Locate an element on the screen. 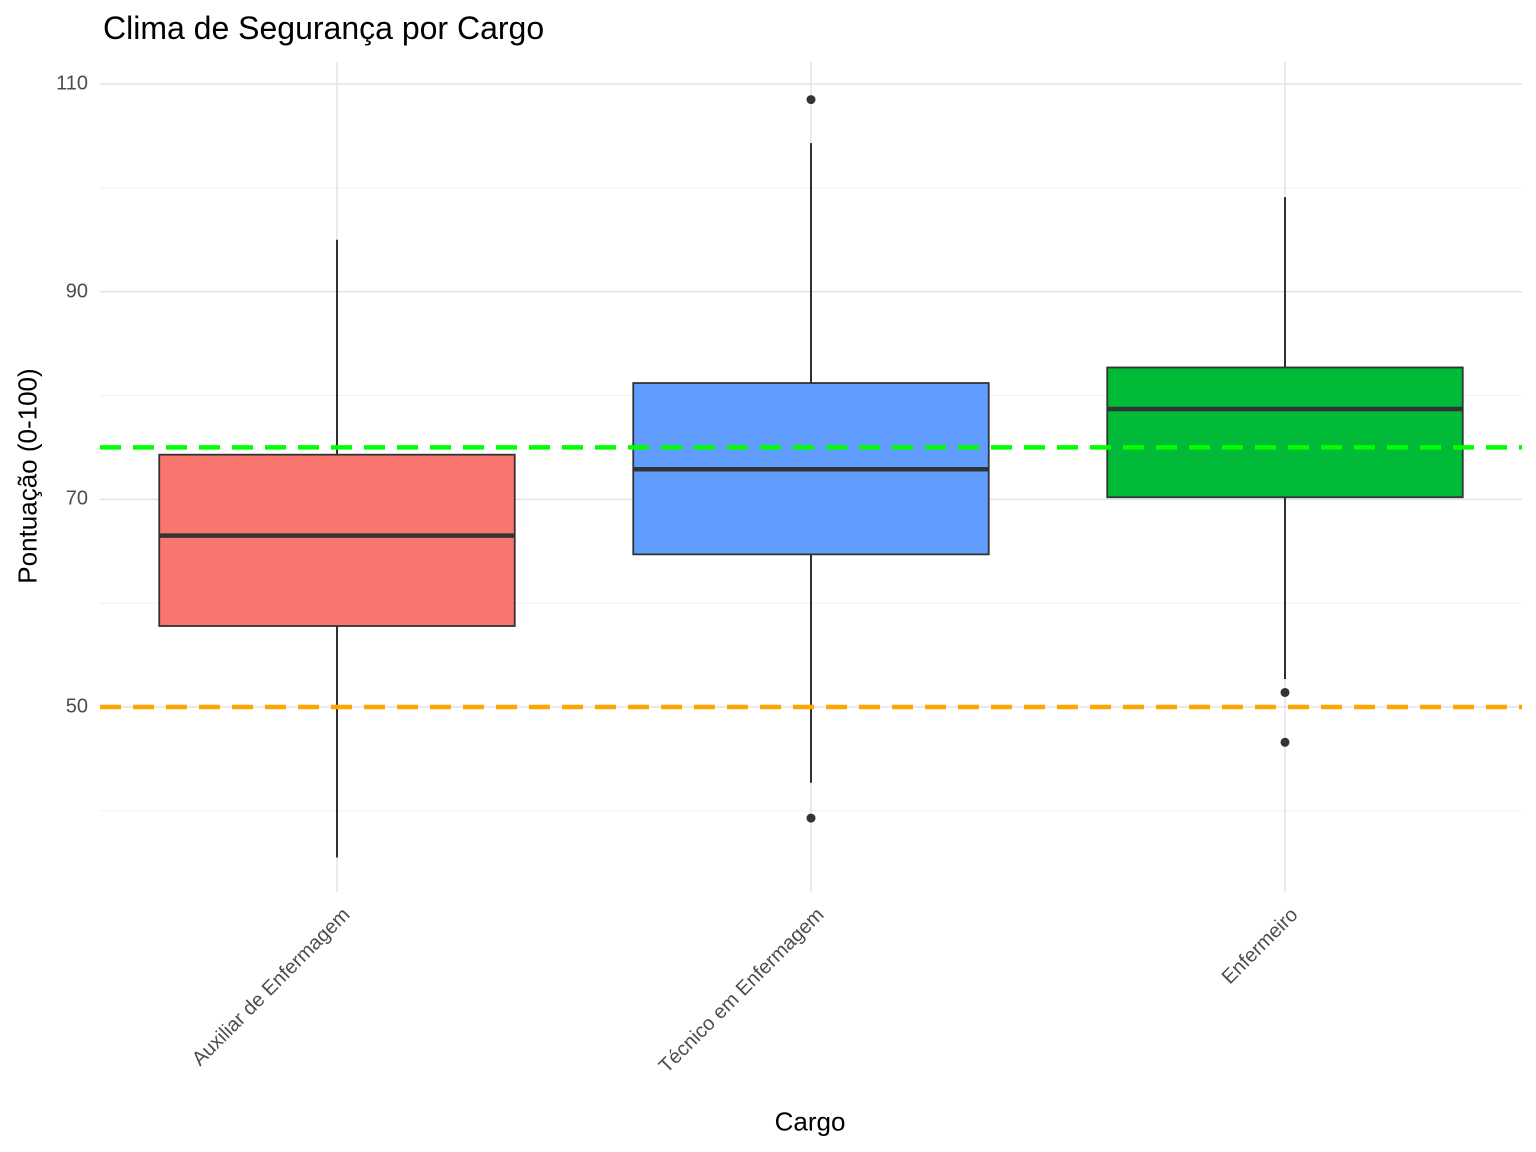  y-tick-label: 70 is located at coordinates (76, 498).